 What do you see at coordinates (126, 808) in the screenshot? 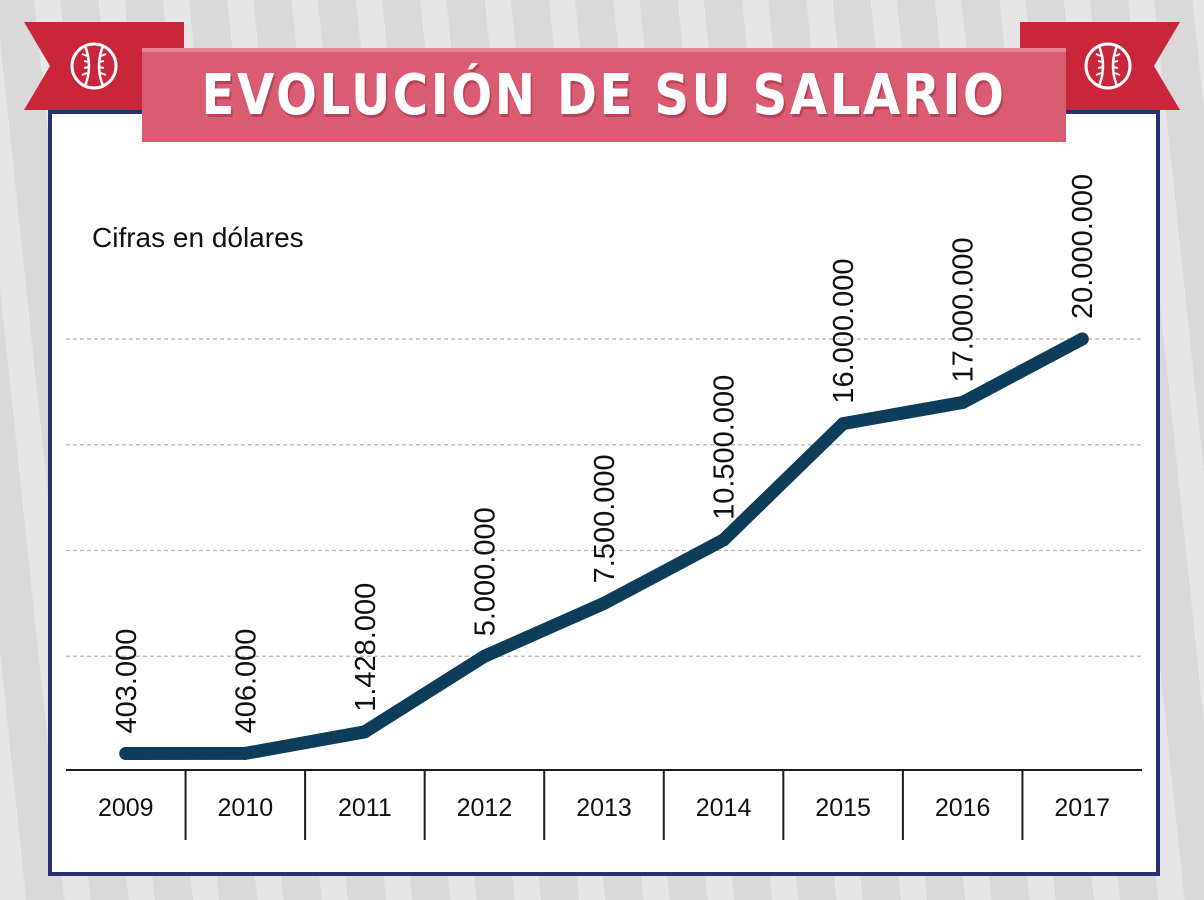
I see `x-tick-label: 2009` at bounding box center [126, 808].